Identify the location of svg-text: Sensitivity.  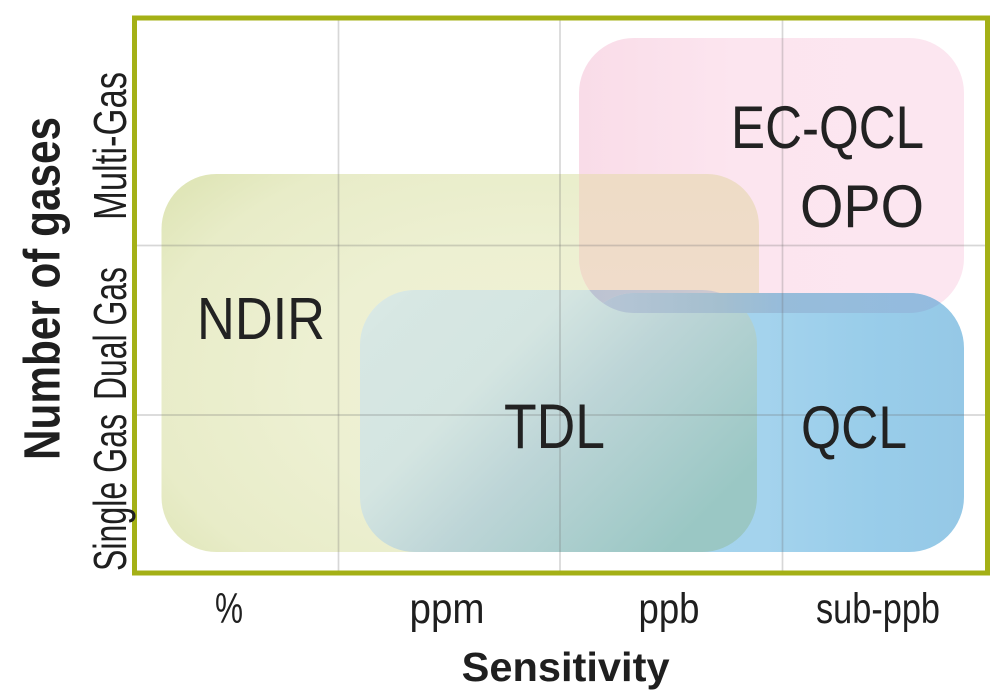
(566, 667).